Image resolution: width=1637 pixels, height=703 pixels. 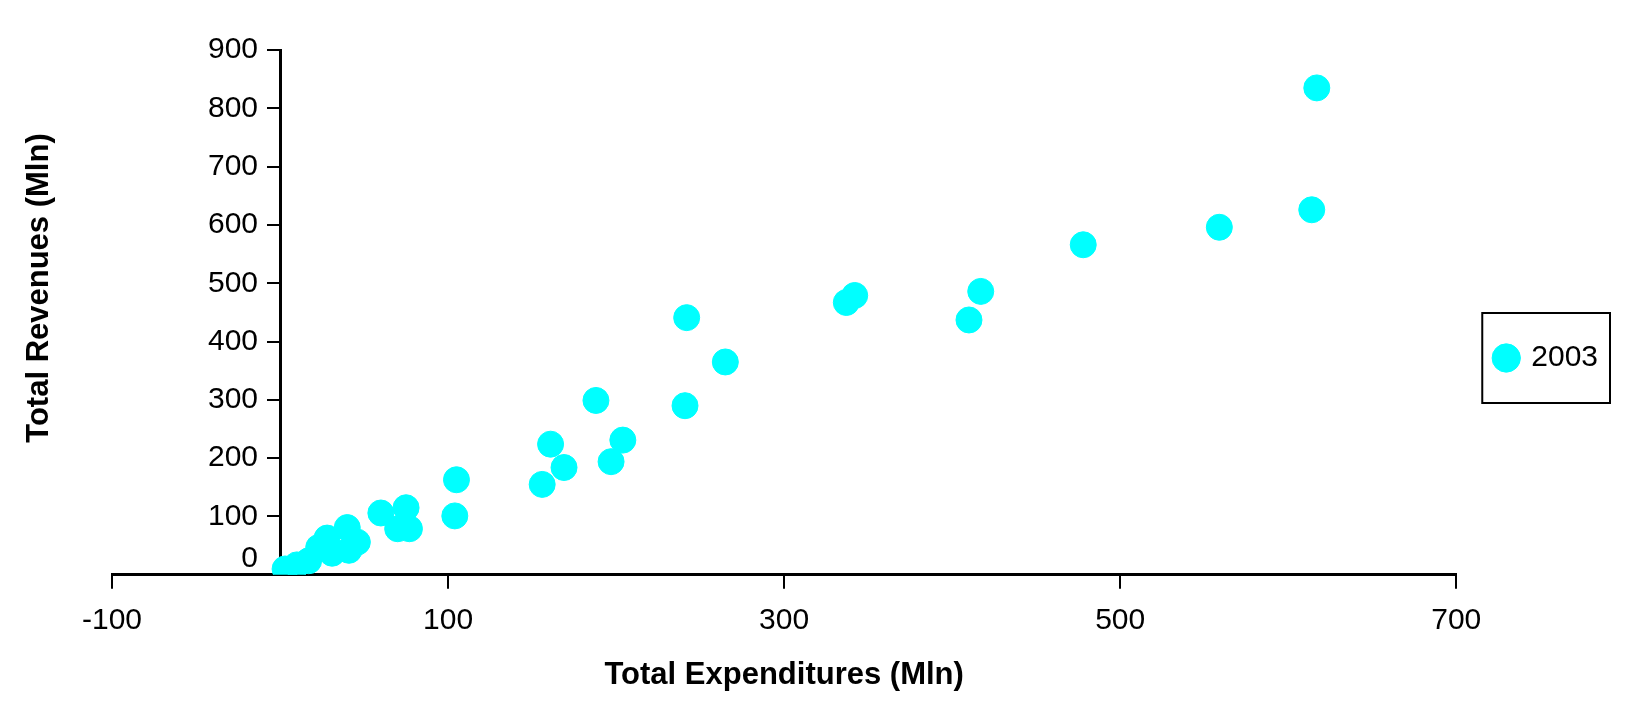 I want to click on y-tick-label: 400, so click(x=233, y=339).